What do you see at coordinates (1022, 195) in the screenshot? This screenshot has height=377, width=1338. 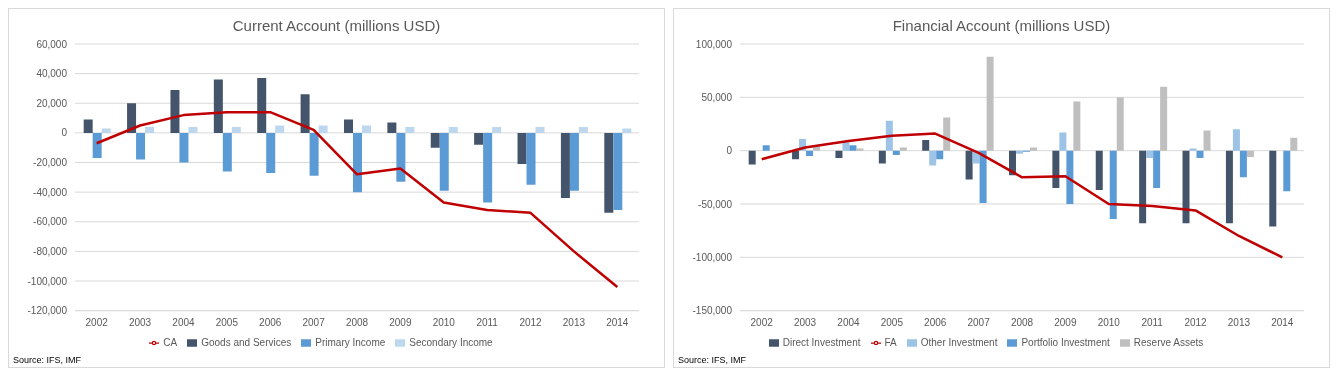 I see `line-series` at bounding box center [1022, 195].